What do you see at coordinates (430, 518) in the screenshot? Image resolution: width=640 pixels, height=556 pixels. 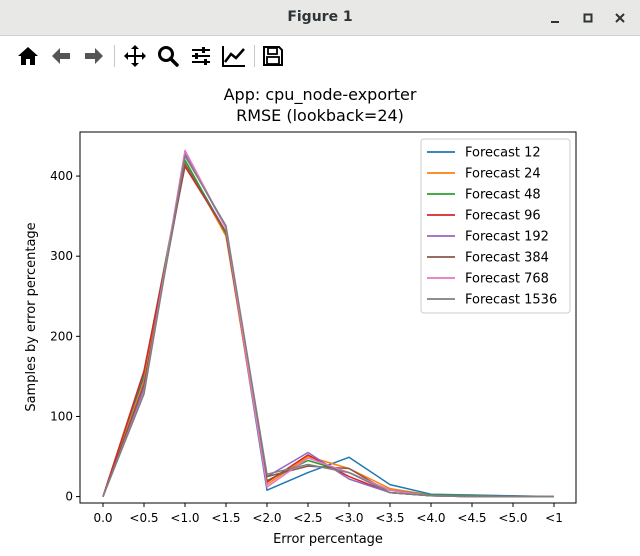 I see `x-tick-label: <4.0` at bounding box center [430, 518].